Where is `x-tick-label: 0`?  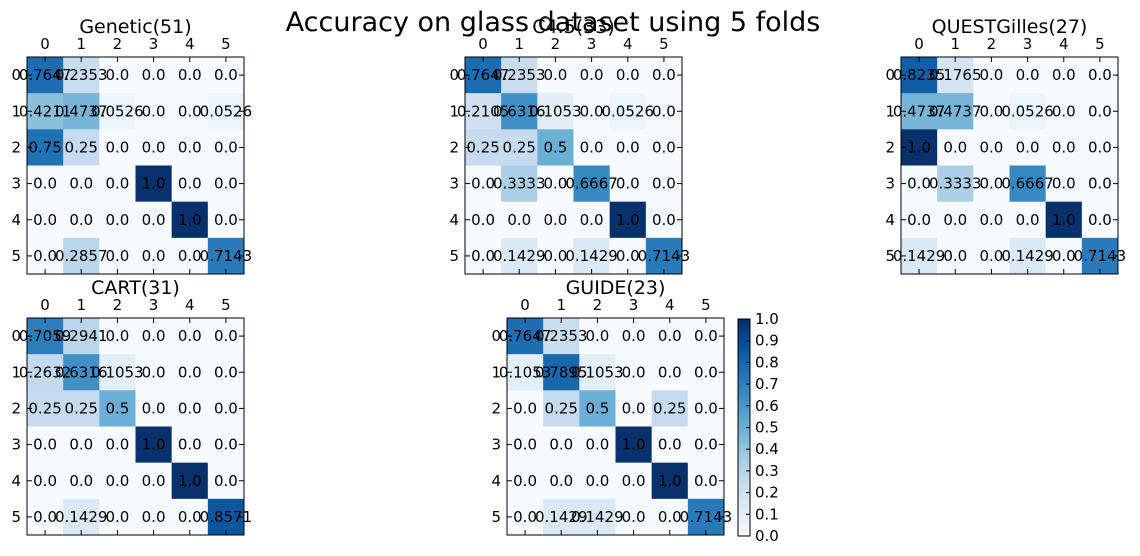 x-tick-label: 0 is located at coordinates (483, 44).